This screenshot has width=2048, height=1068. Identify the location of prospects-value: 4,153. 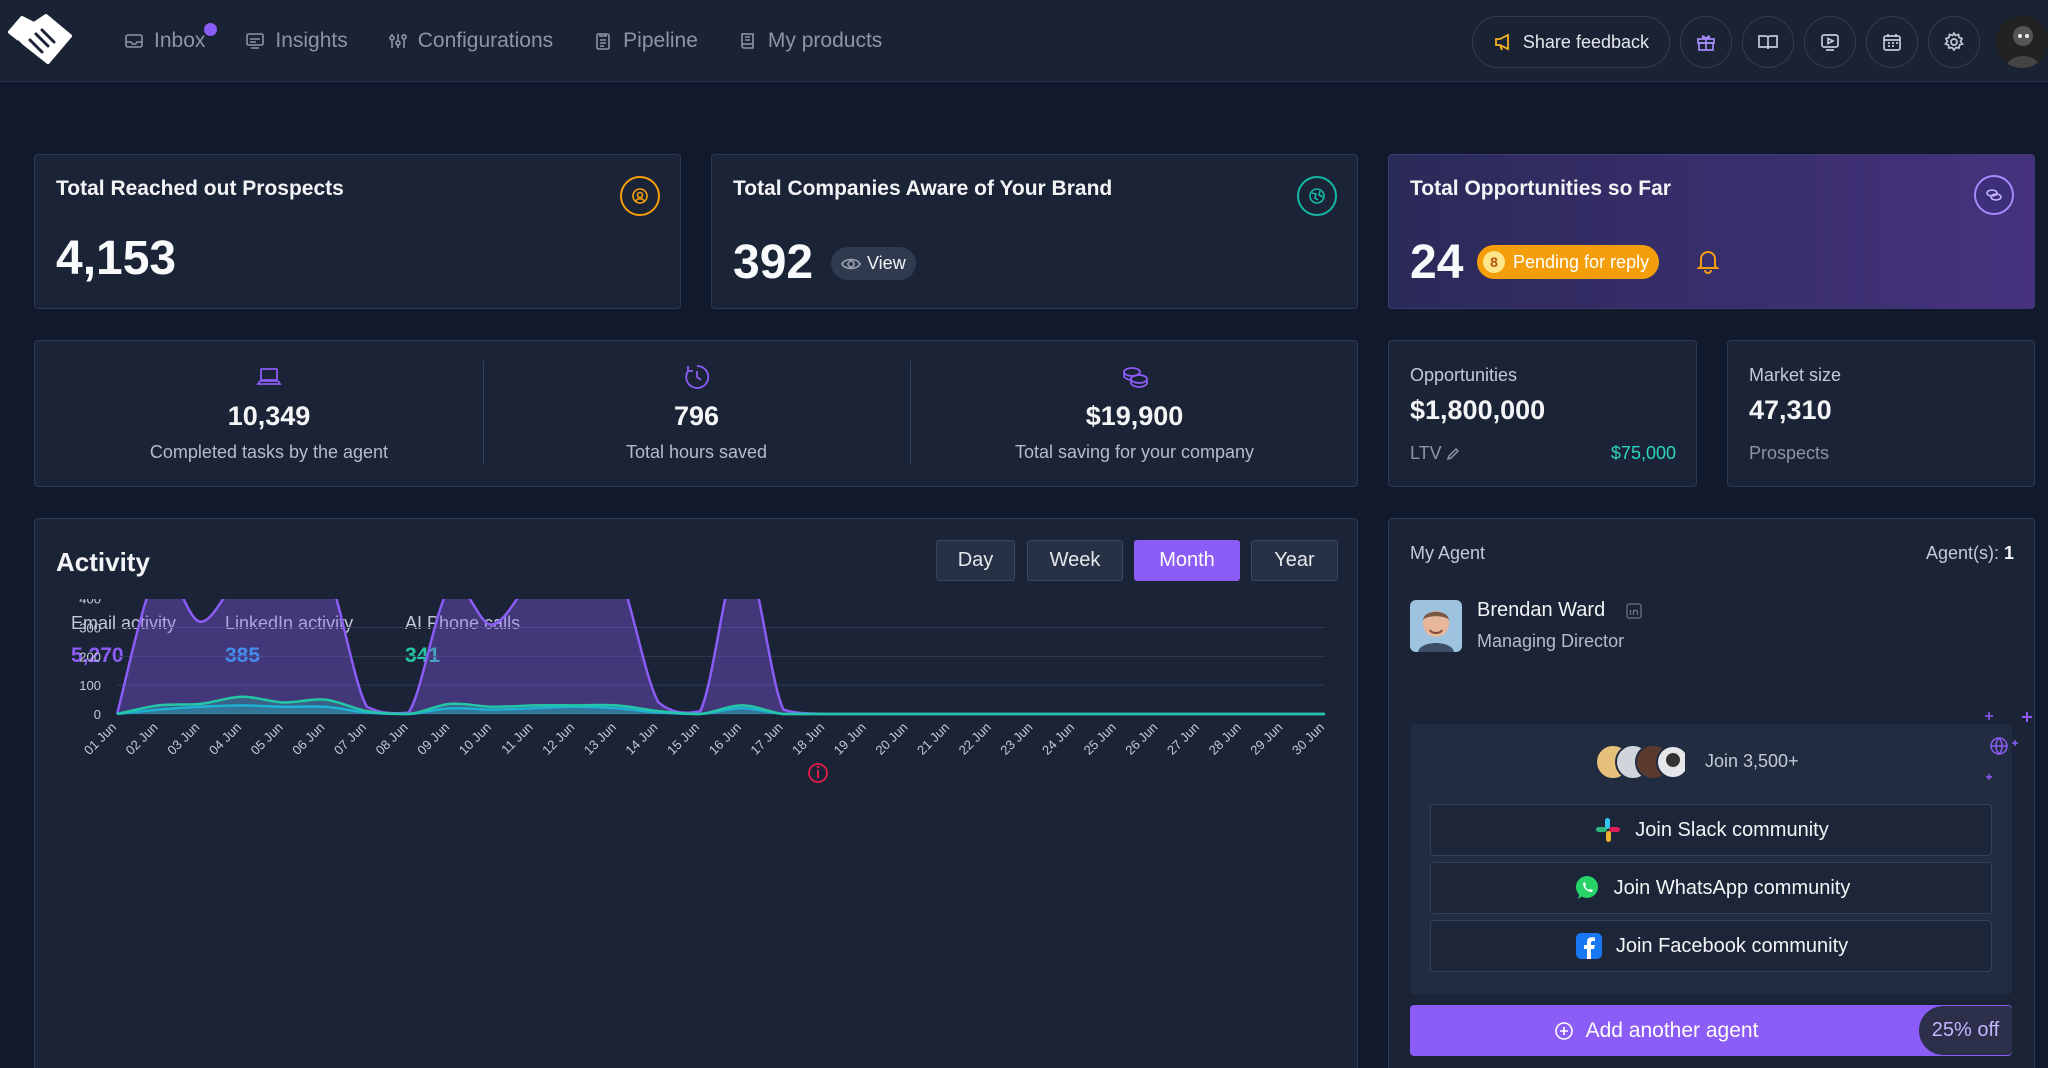
(116, 258).